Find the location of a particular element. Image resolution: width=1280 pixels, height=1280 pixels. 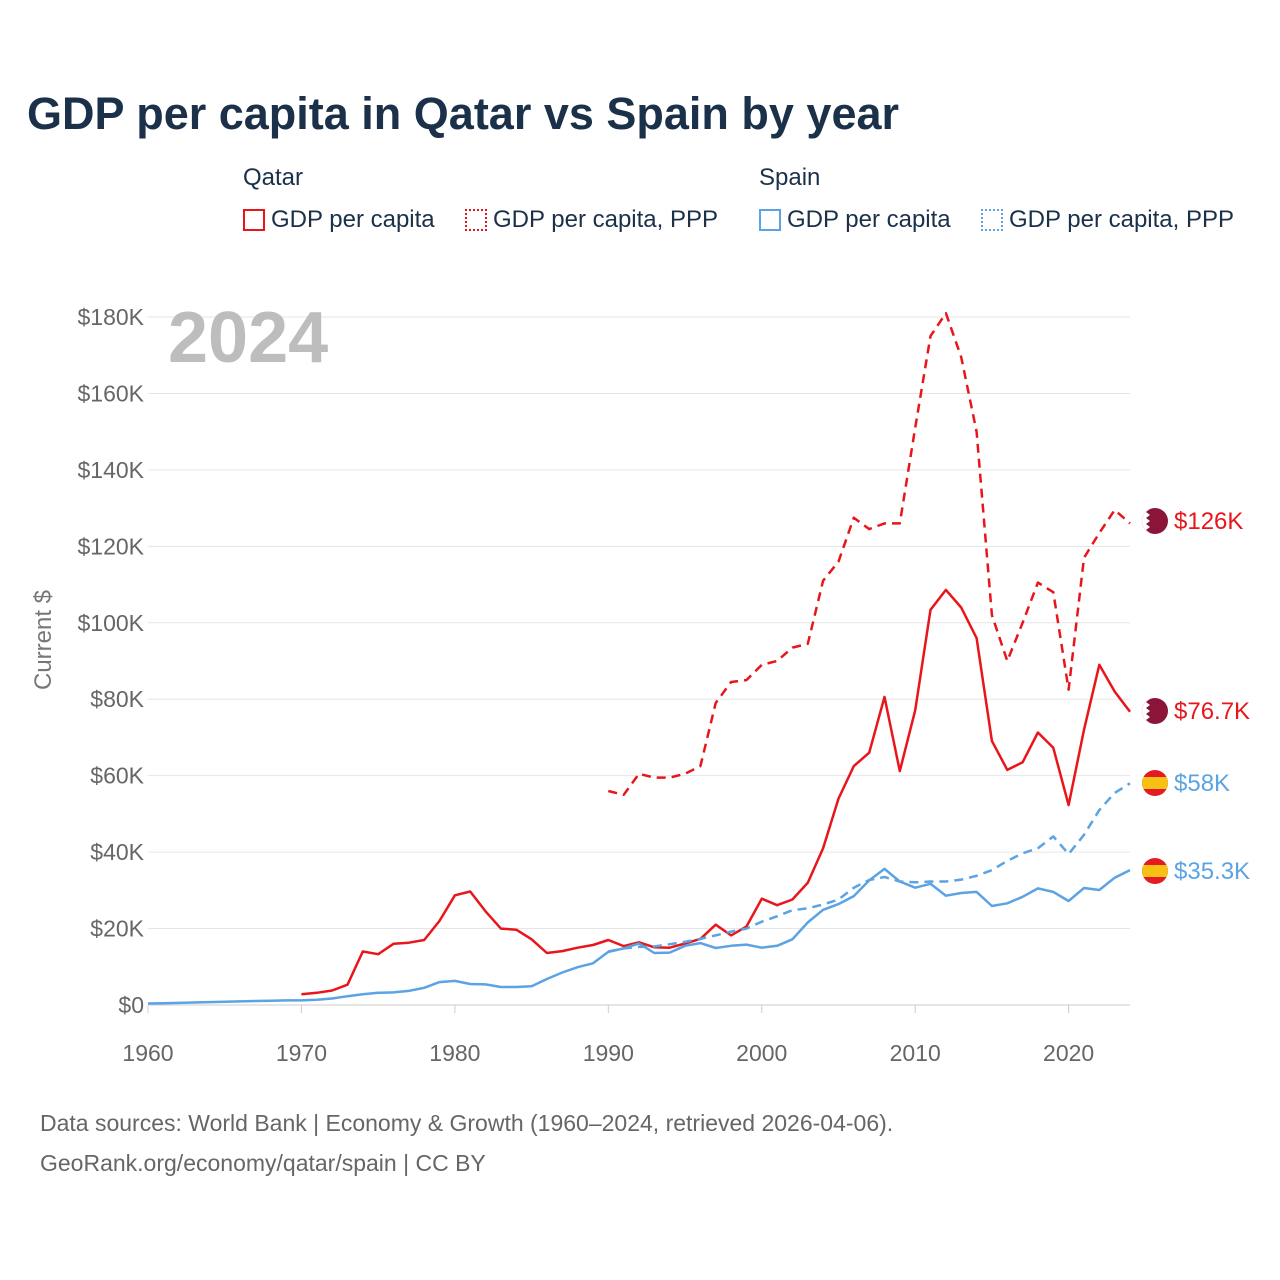

legend-item-qatar-gdp-ppp: GDP per capita, PPP is located at coordinates (591, 220).